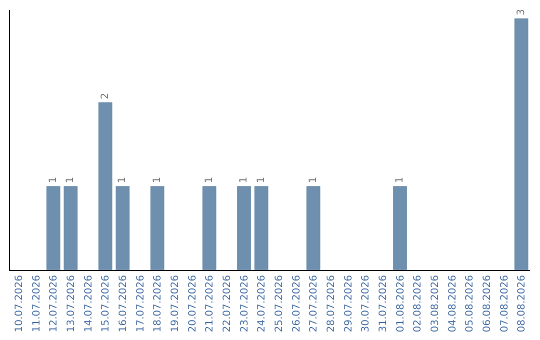  What do you see at coordinates (19, 303) in the screenshot?
I see `x-tick-label: 10.07.2026` at bounding box center [19, 303].